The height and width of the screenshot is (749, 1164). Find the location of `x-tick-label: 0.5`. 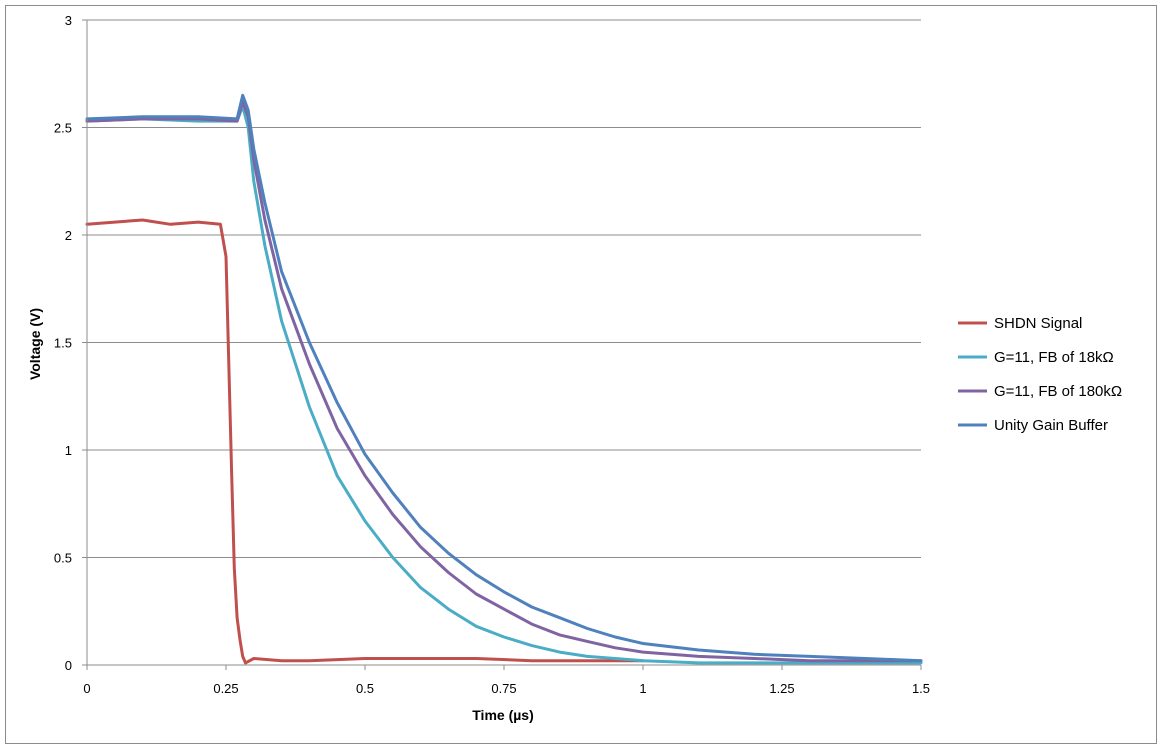

x-tick-label: 0.5 is located at coordinates (365, 688).